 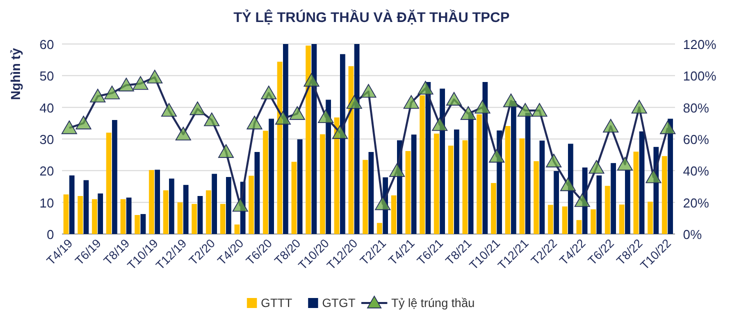 What do you see at coordinates (47, 44) in the screenshot?
I see `y-tick-label: 60` at bounding box center [47, 44].